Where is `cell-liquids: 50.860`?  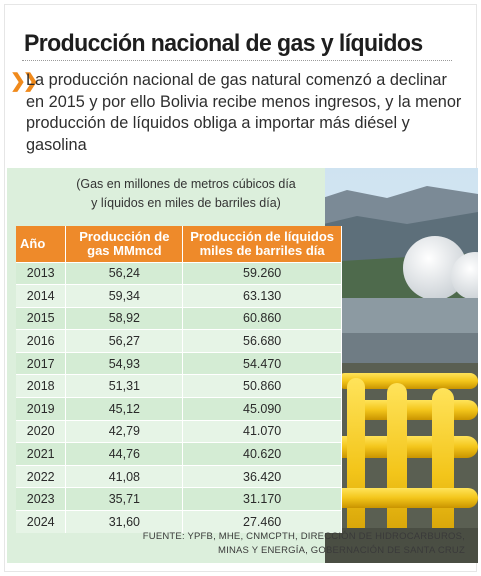 cell-liquids: 50.860 is located at coordinates (262, 386).